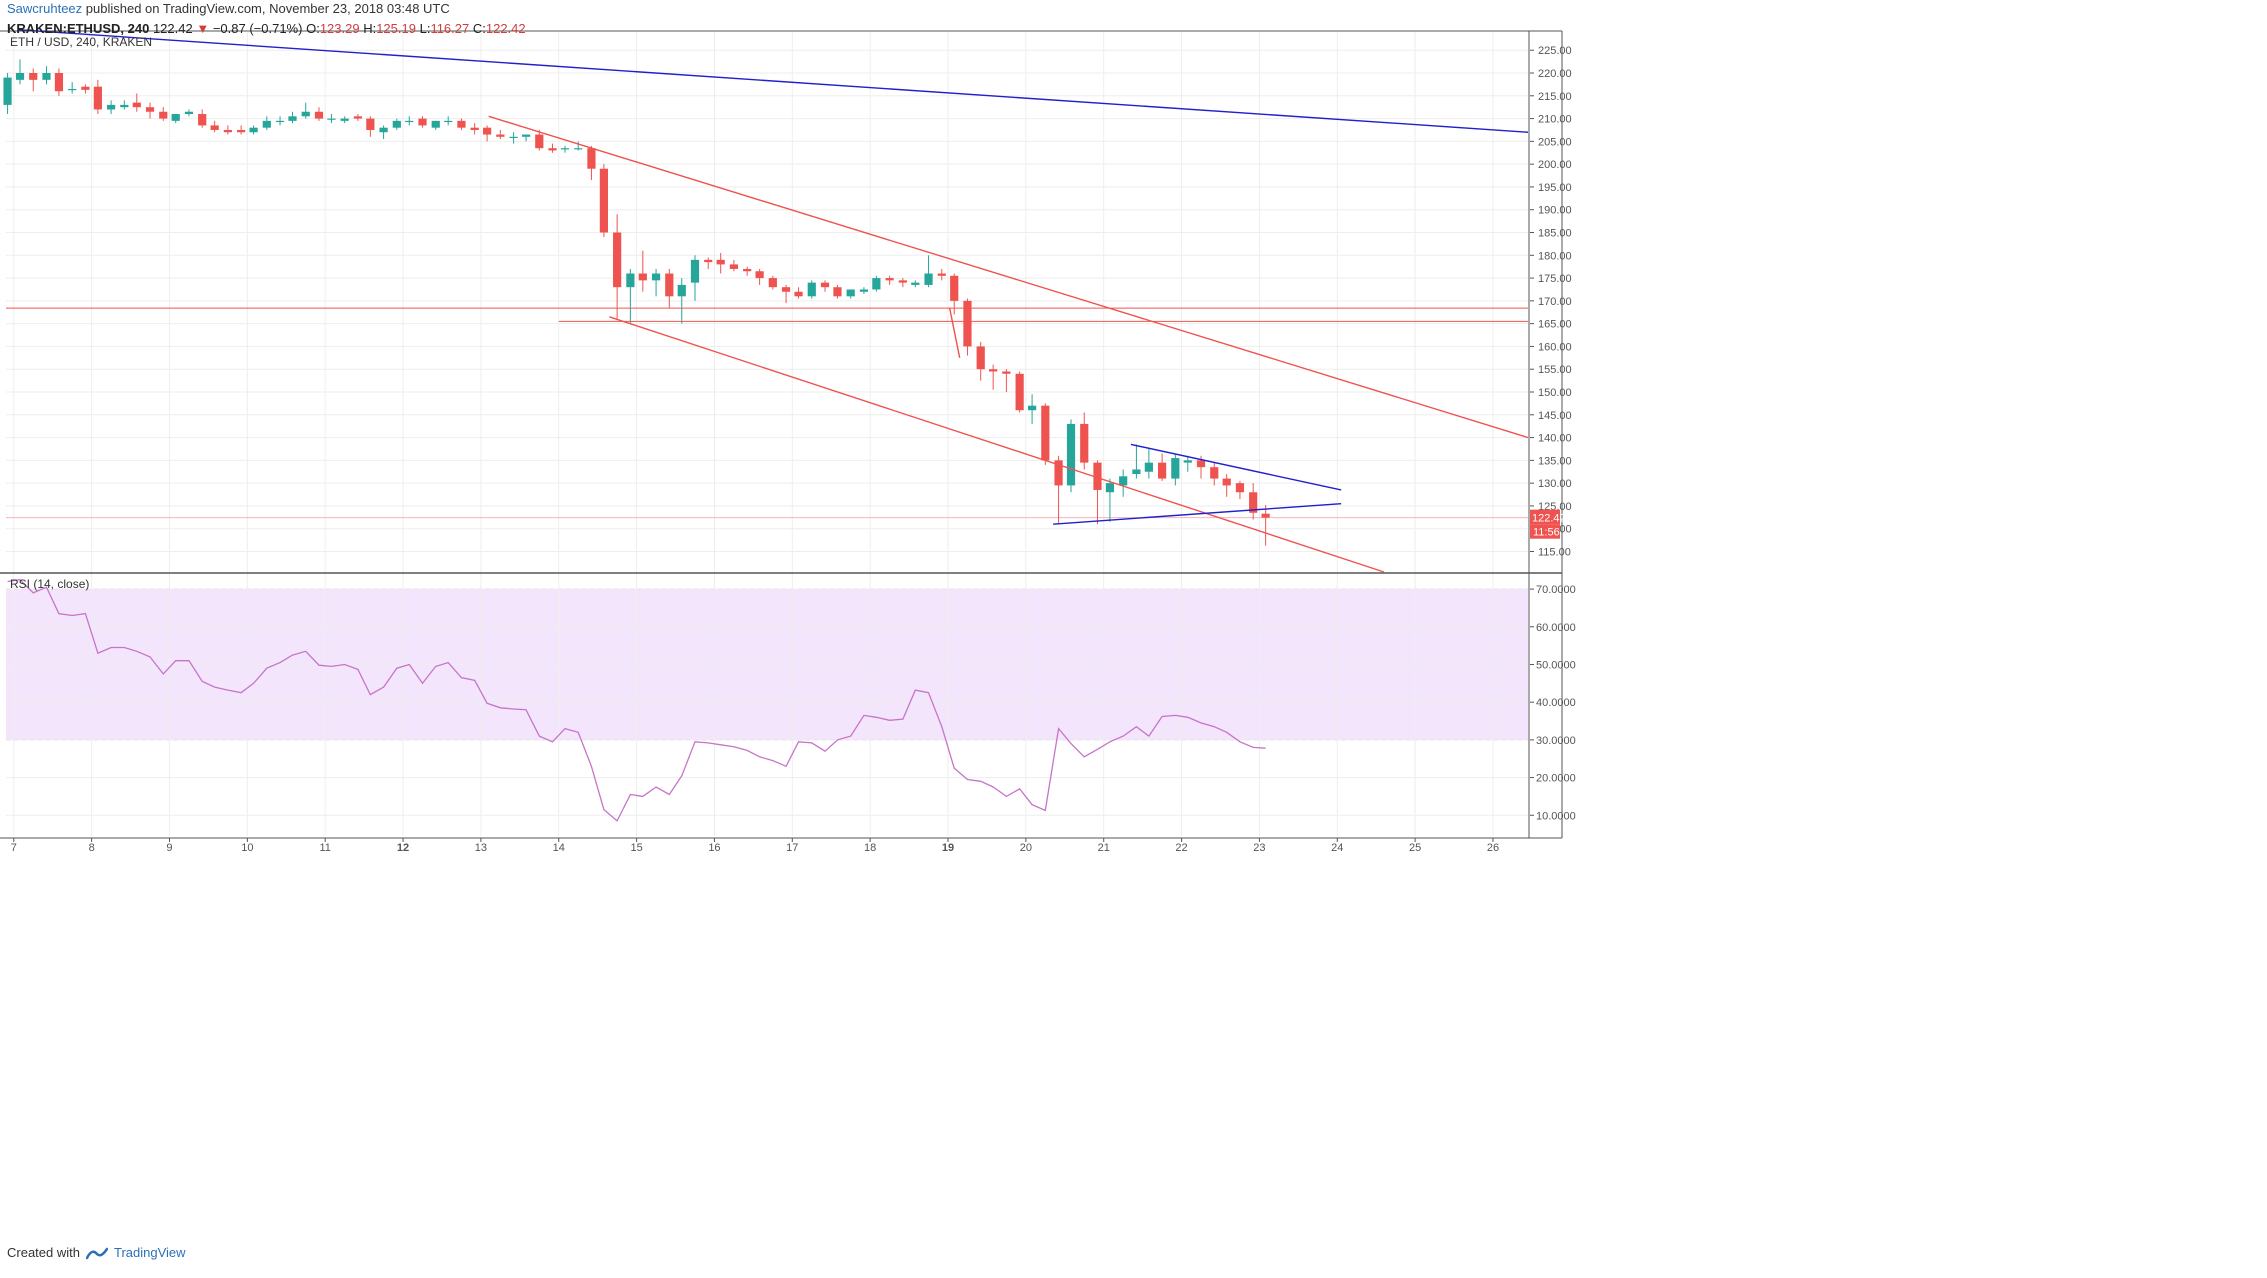  What do you see at coordinates (481, 848) in the screenshot?
I see `time-tick-label: 13` at bounding box center [481, 848].